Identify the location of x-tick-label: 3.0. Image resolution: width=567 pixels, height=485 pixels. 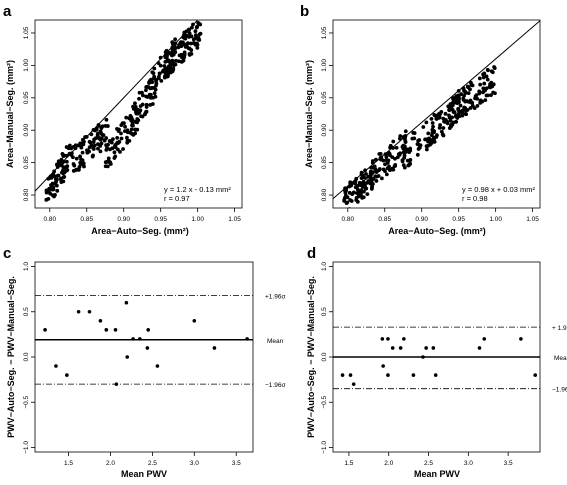
(194, 463).